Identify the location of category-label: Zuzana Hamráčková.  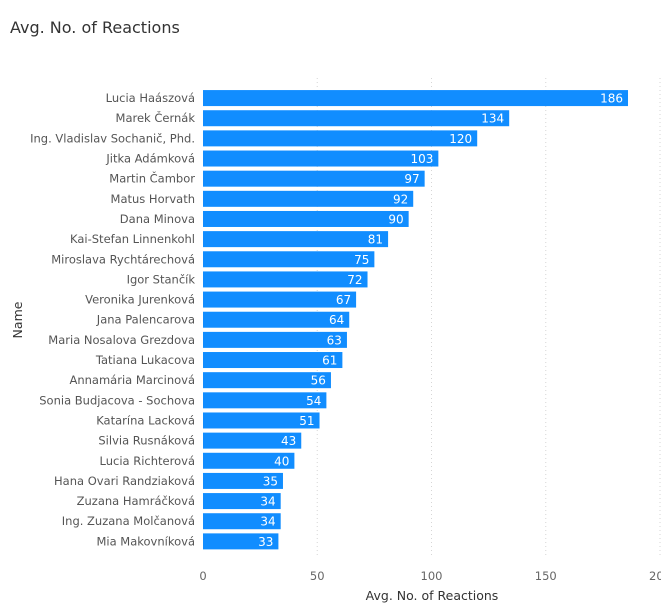
(136, 501).